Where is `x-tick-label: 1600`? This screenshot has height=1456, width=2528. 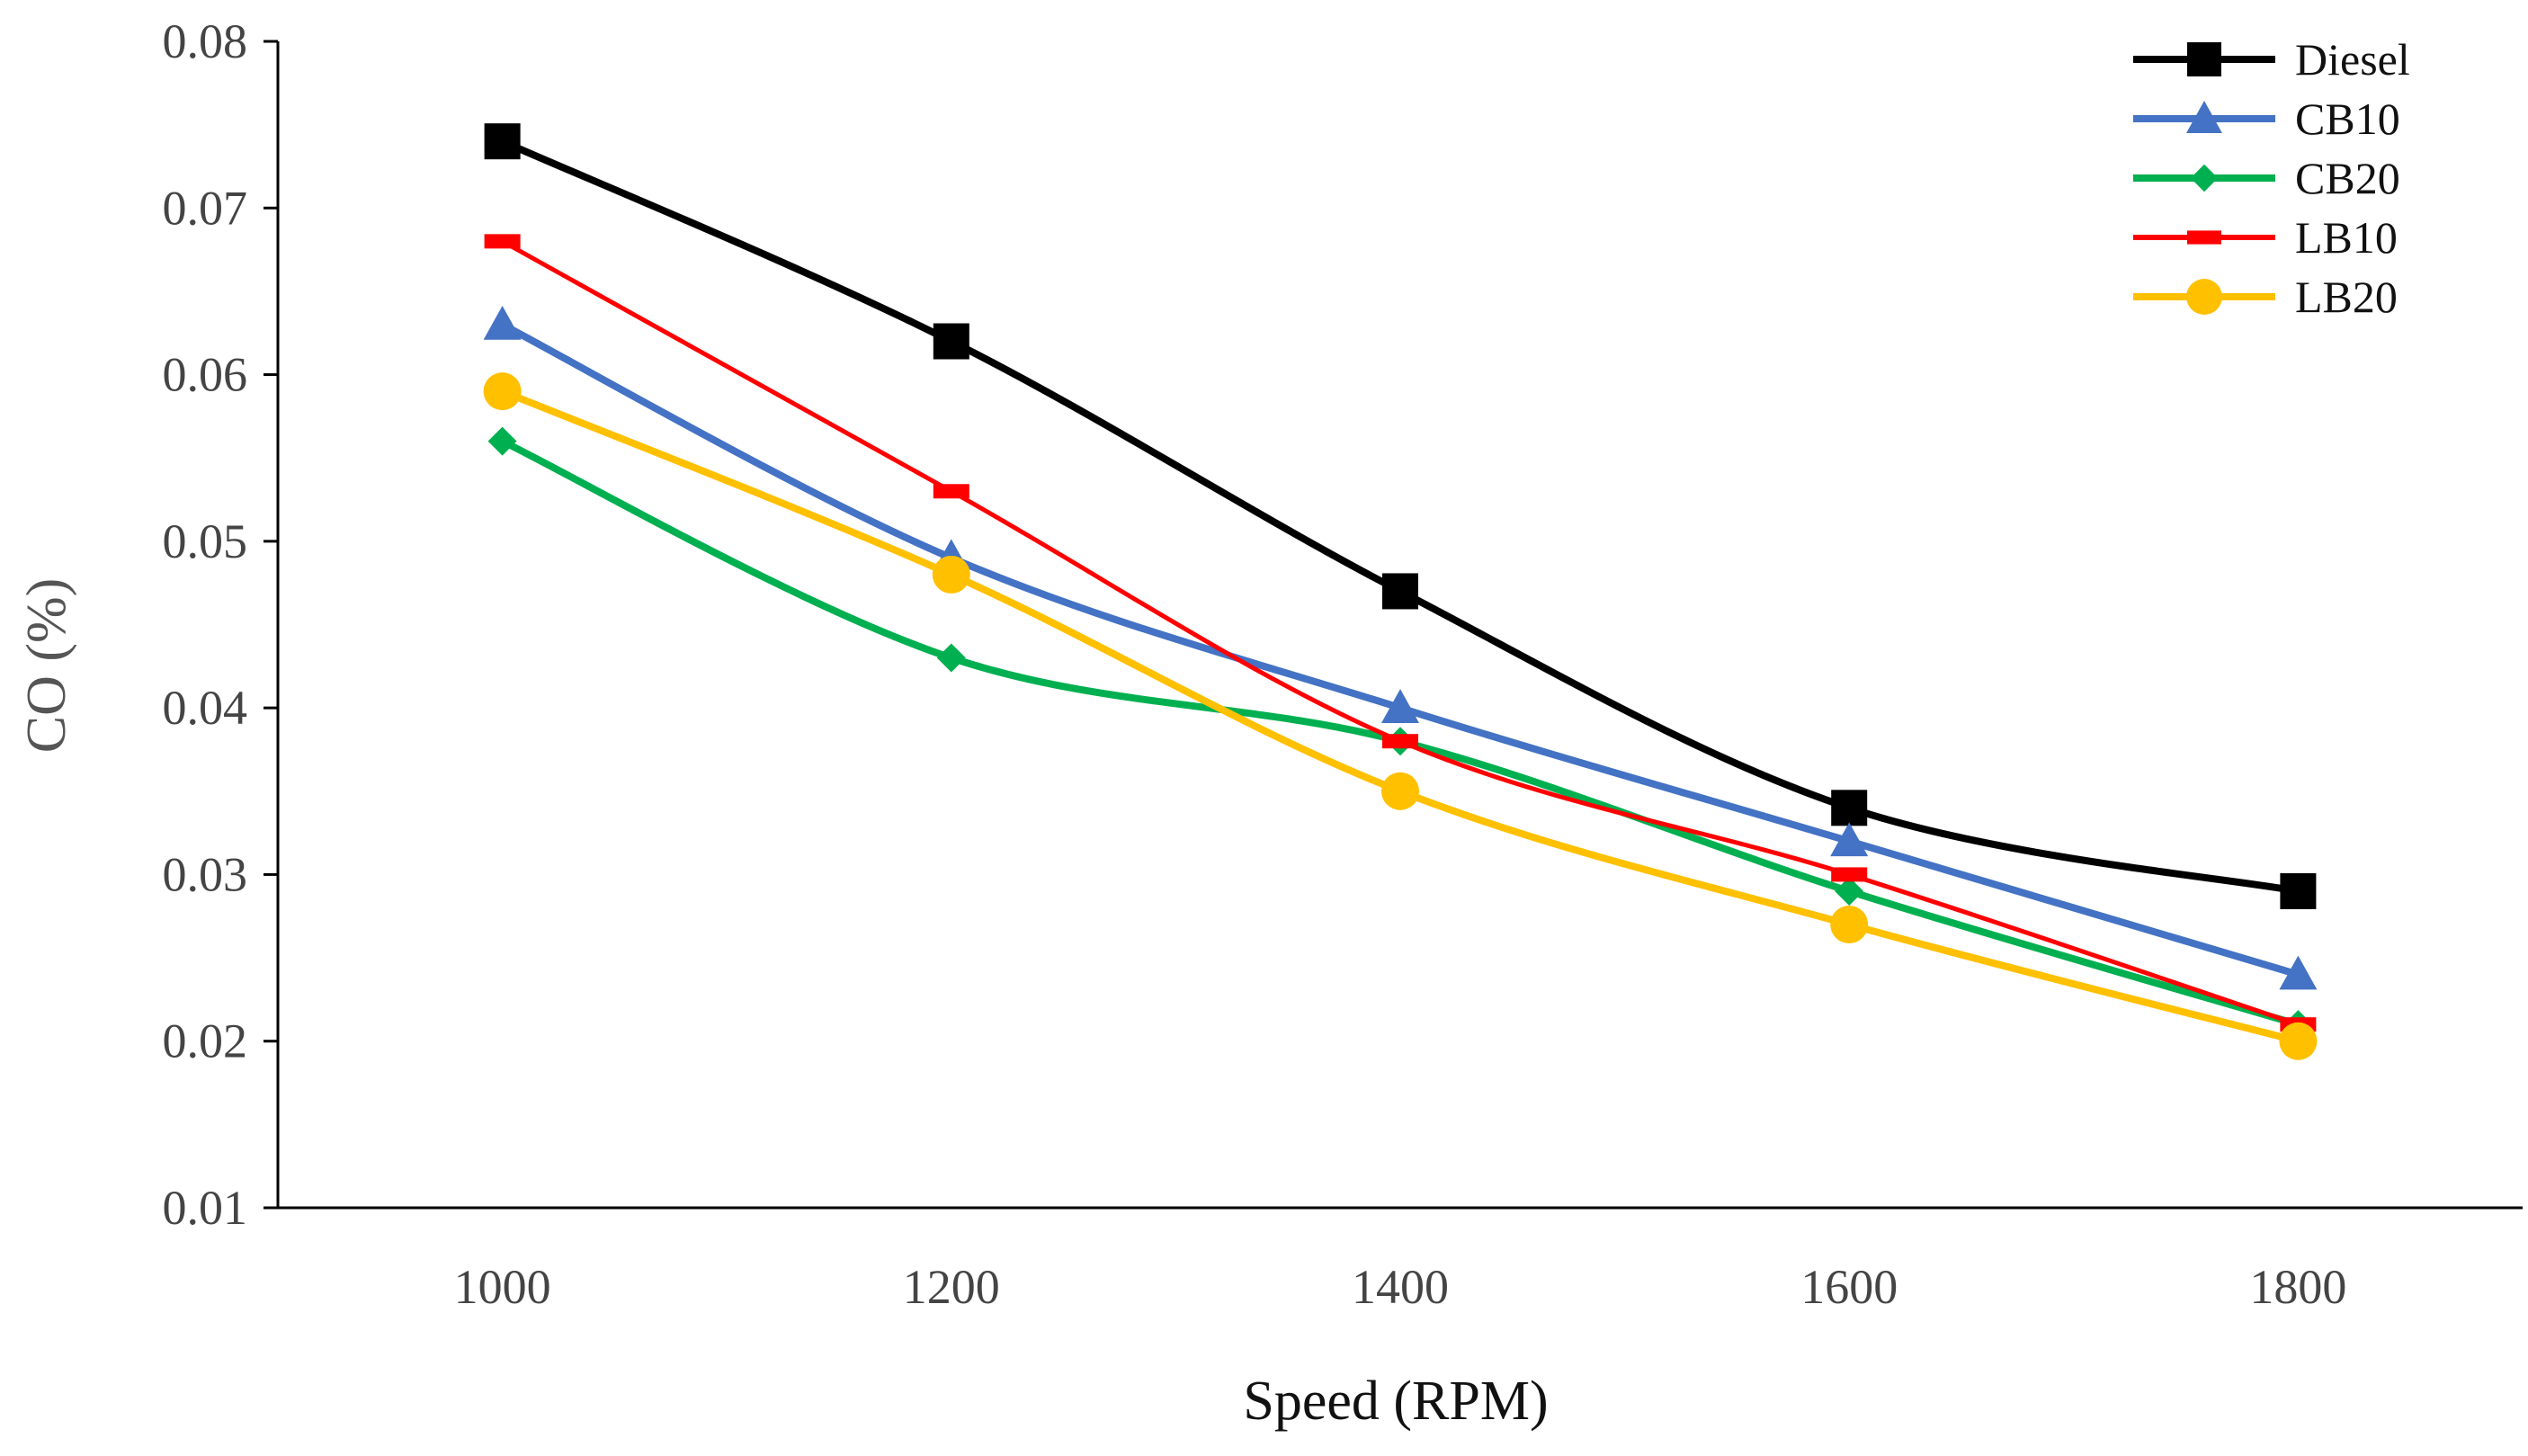 x-tick-label: 1600 is located at coordinates (1849, 1287).